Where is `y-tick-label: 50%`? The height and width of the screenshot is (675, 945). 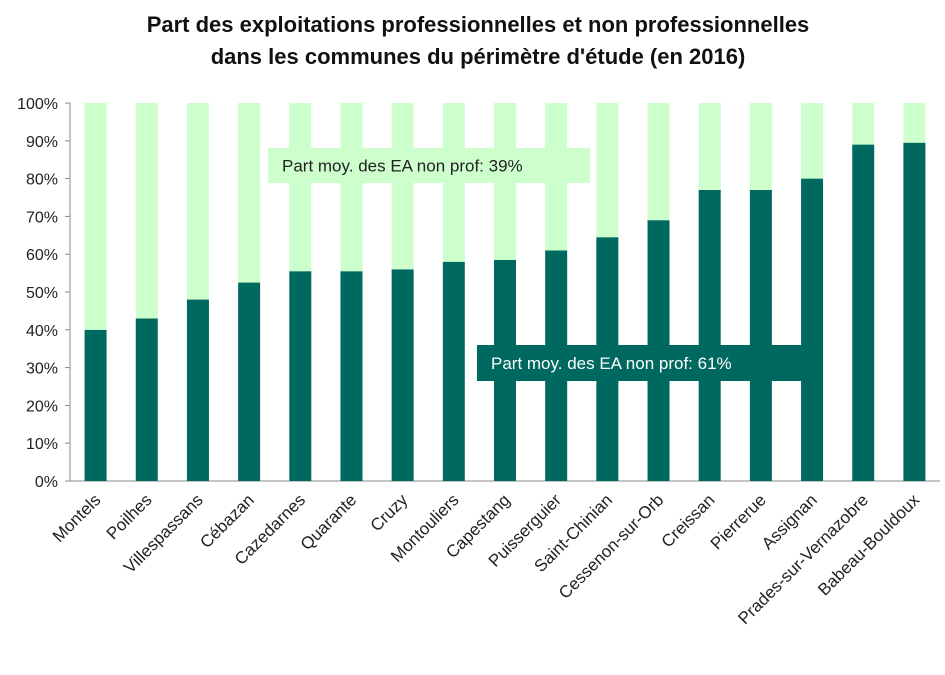
y-tick-label: 50% is located at coordinates (42, 293).